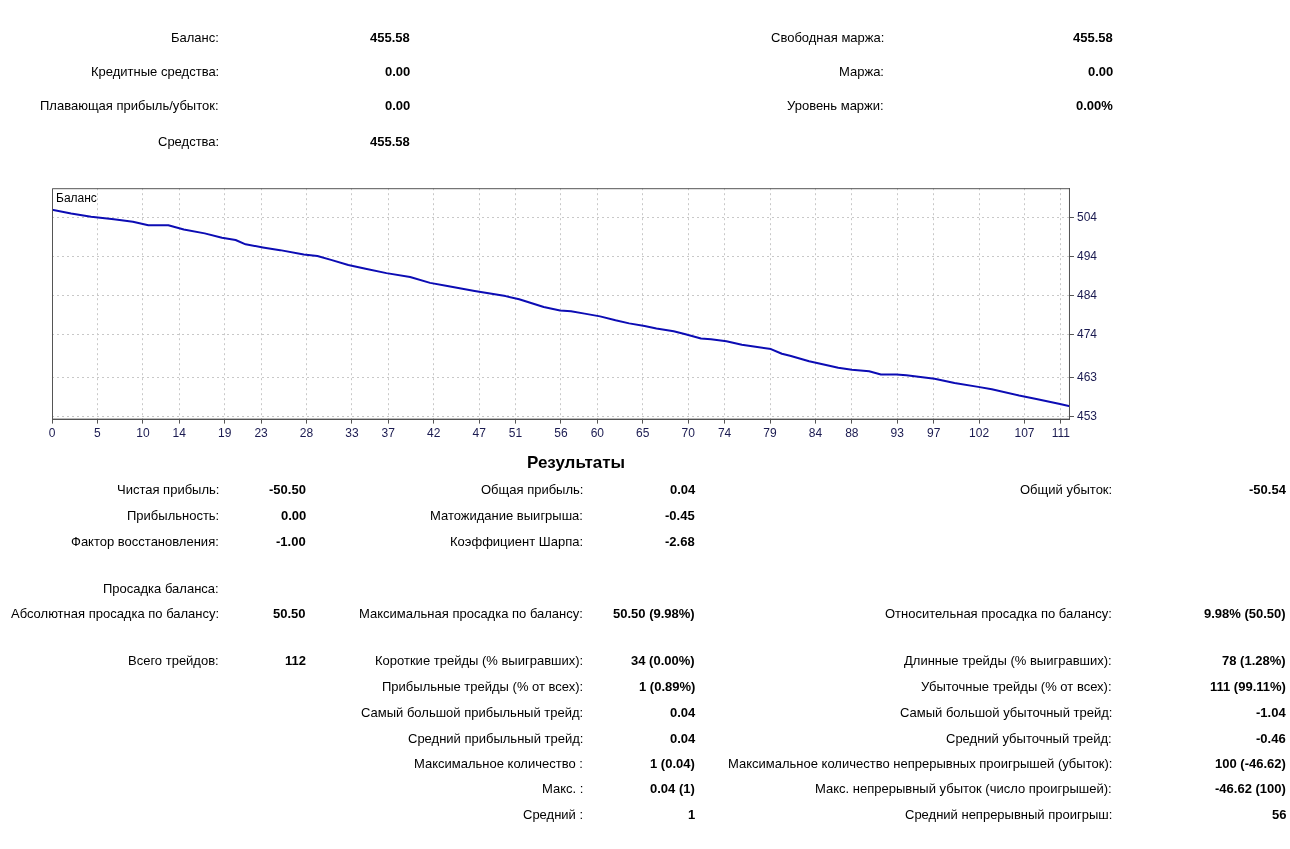  Describe the element at coordinates (515, 433) in the screenshot. I see `x-tick-label: 51` at that location.